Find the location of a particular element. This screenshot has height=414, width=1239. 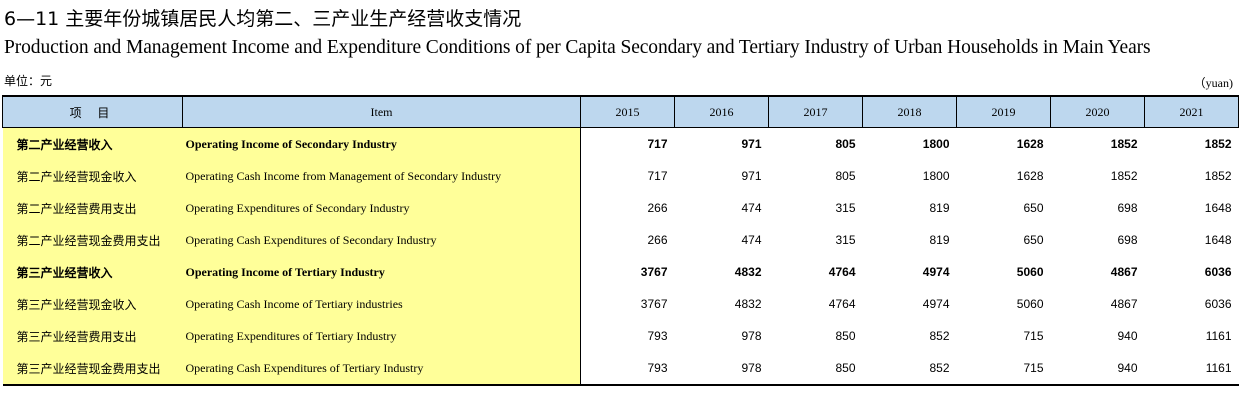

value-cell: 793 is located at coordinates (627, 369).